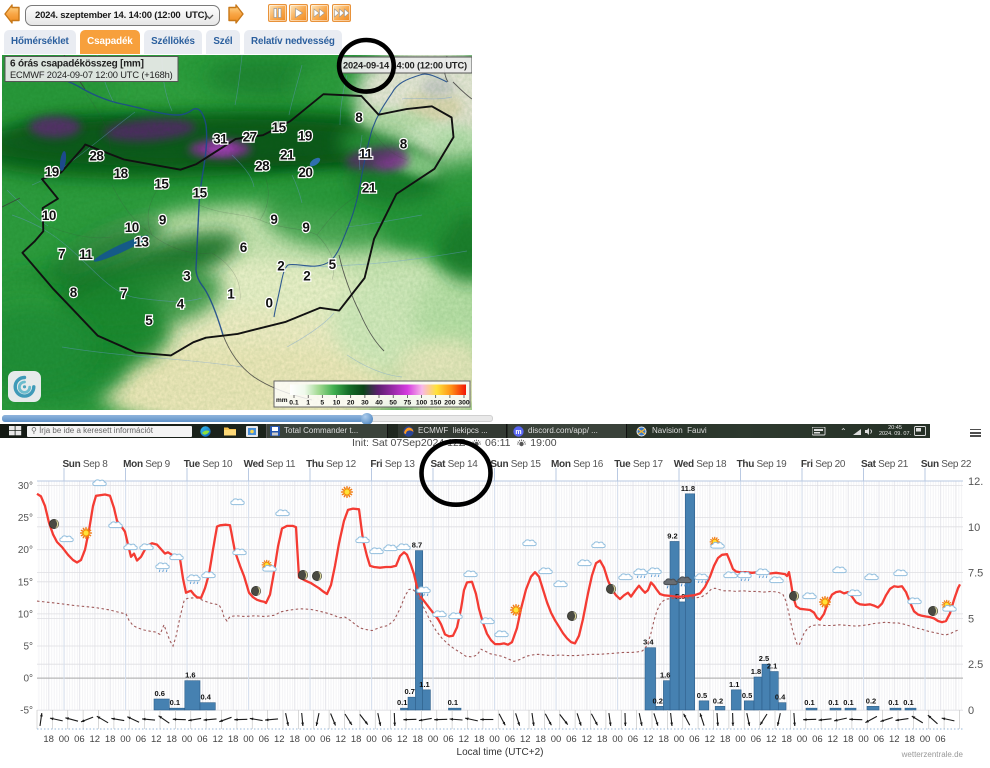 Image resolution: width=990 pixels, height=768 pixels. Describe the element at coordinates (331, 464) in the screenshot. I see `svg-text: Thu Sep 12` at that location.